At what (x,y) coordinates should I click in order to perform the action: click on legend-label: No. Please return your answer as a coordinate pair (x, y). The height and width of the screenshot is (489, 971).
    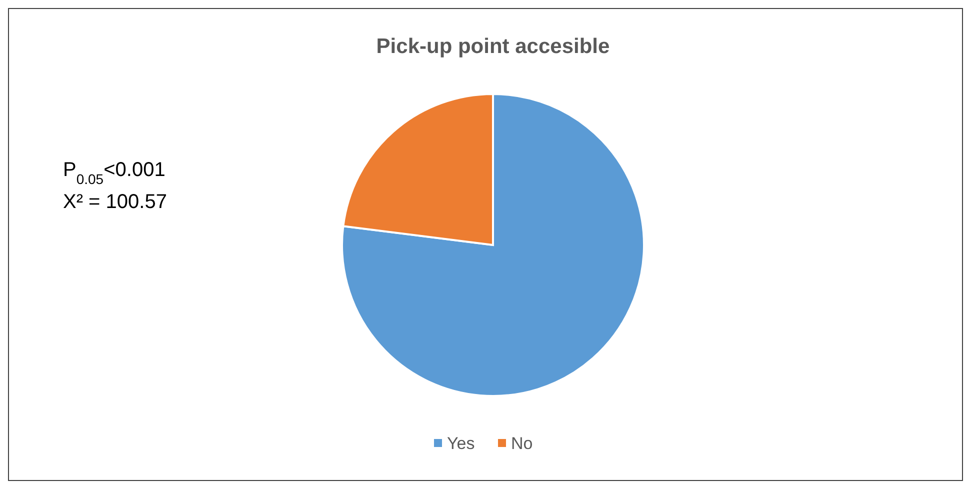
    Looking at the image, I should click on (522, 443).